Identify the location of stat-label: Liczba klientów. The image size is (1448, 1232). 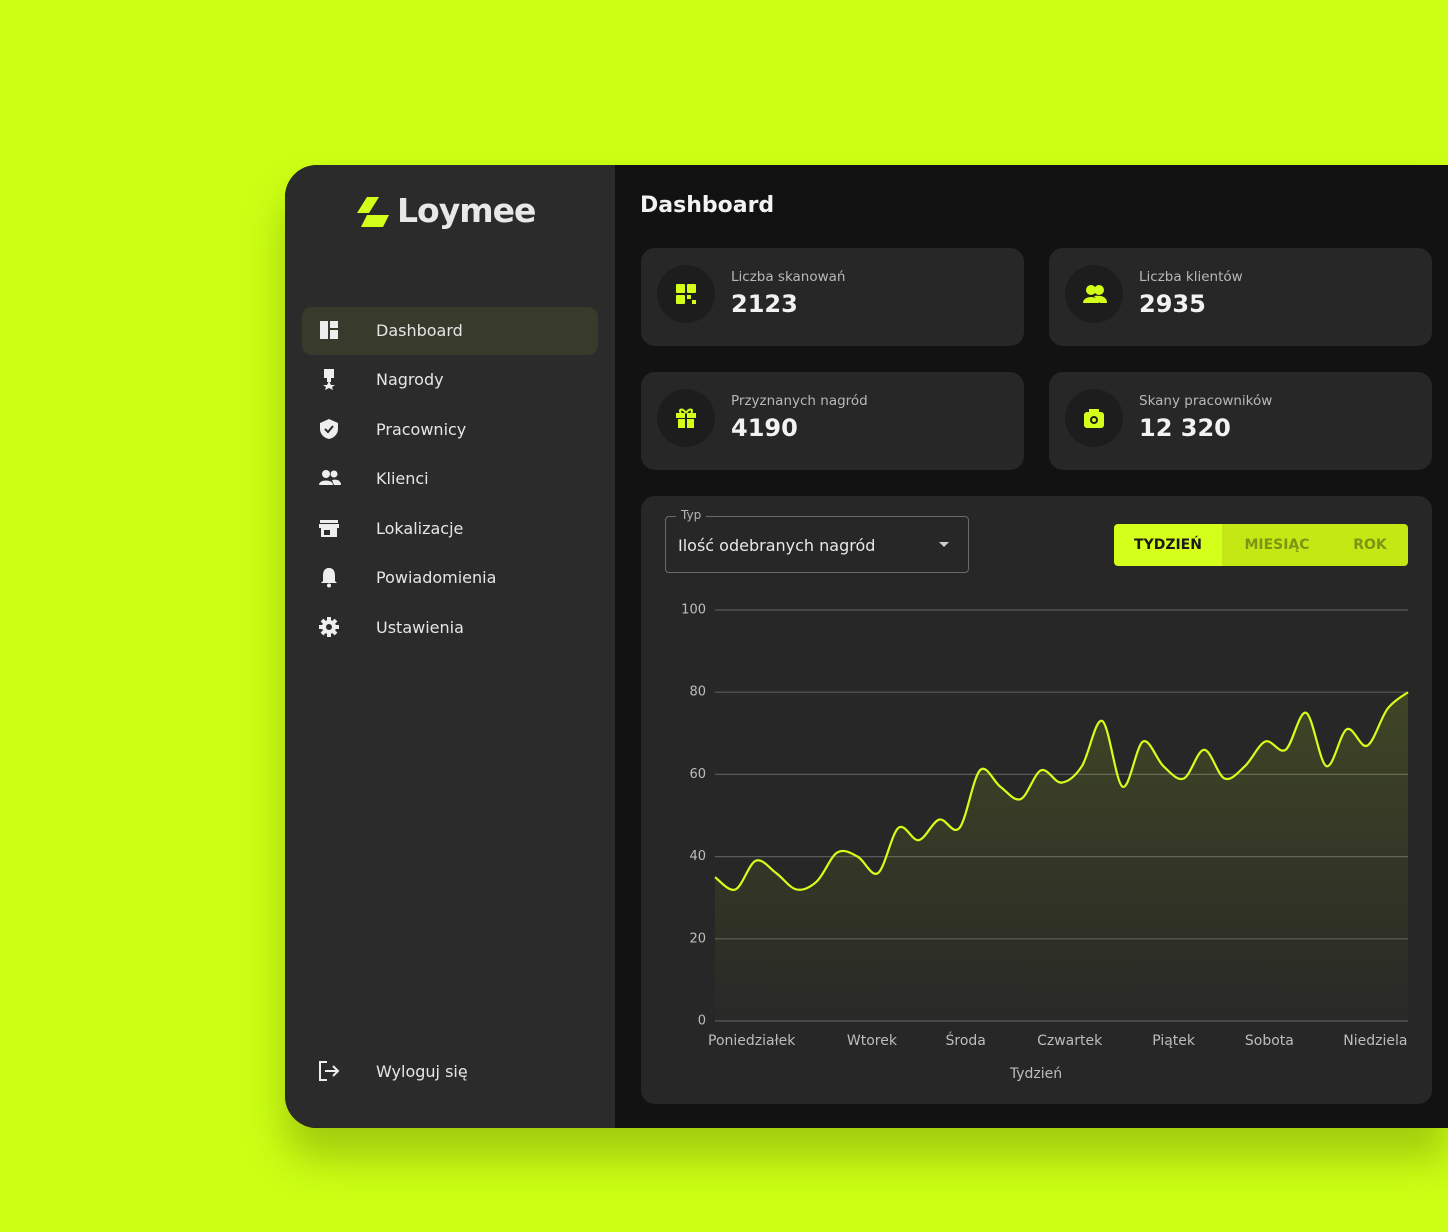
(1191, 277).